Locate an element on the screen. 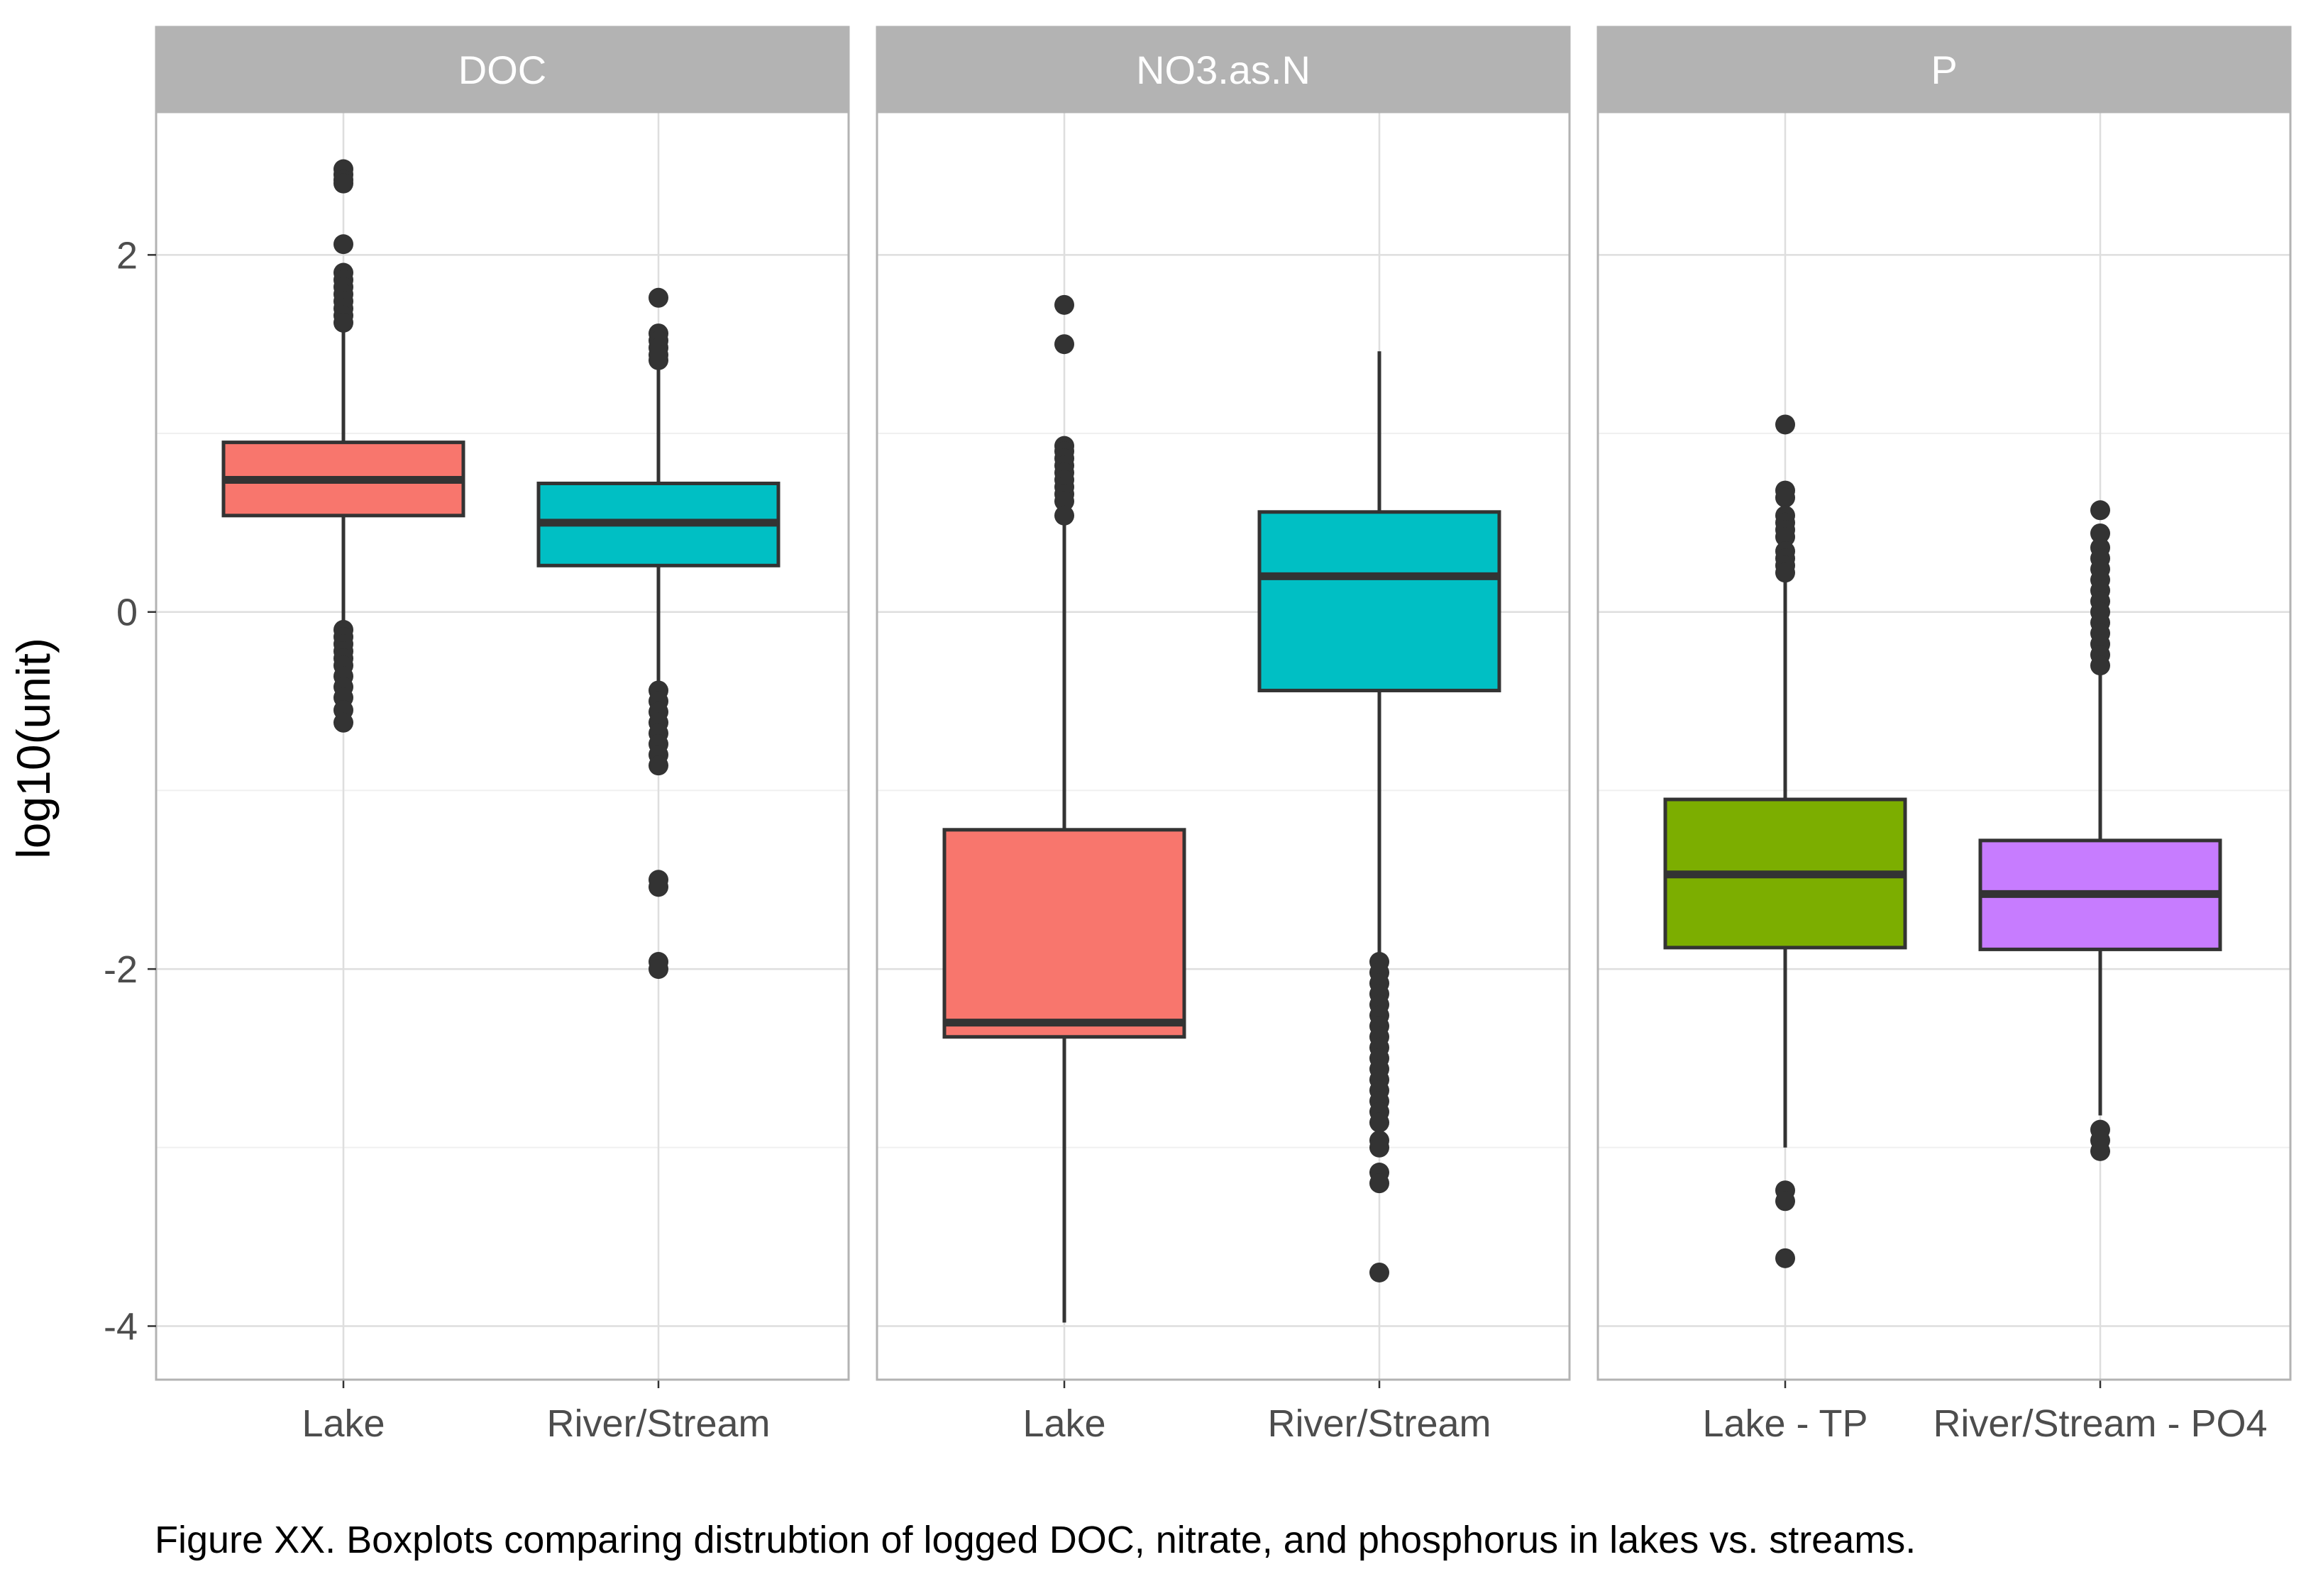 Image resolution: width=2306 pixels, height=1596 pixels. y-tick-label: -2 is located at coordinates (121, 970).